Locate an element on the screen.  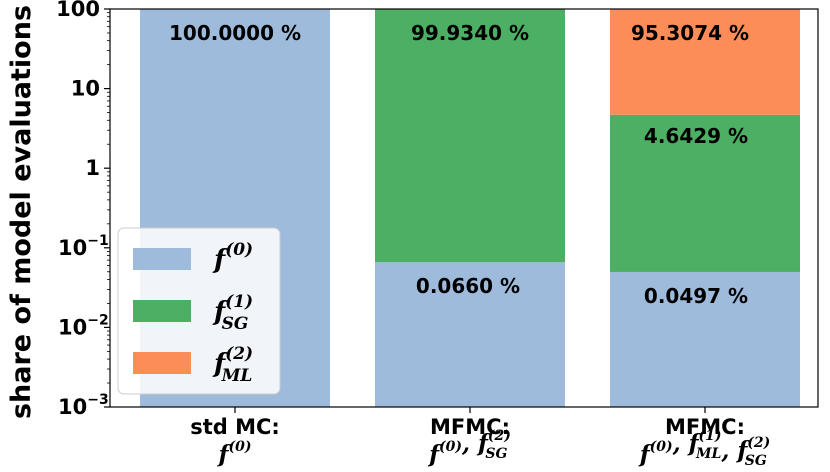
y-tick-label-2: 10⁻² is located at coordinates (83, 325).